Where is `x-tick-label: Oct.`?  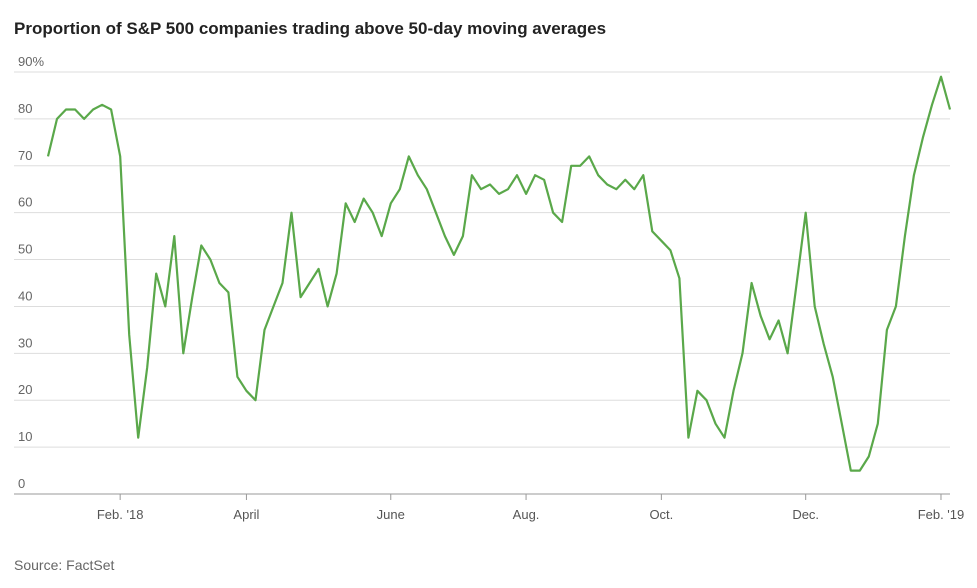 x-tick-label: Oct. is located at coordinates (661, 514).